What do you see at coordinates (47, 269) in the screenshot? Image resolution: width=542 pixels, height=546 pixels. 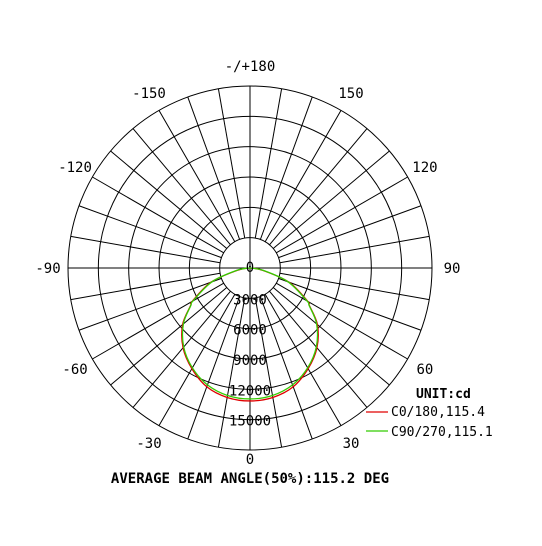 I see `angle-tick-label: -90` at bounding box center [47, 269].